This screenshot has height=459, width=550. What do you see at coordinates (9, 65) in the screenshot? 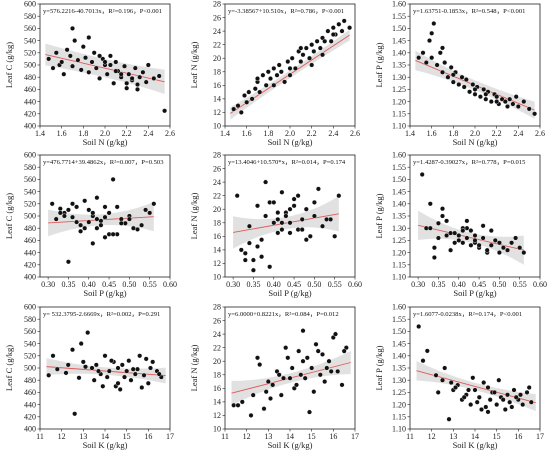
I see `y-axis-label: Leaf C (g/kg)` at bounding box center [9, 65].